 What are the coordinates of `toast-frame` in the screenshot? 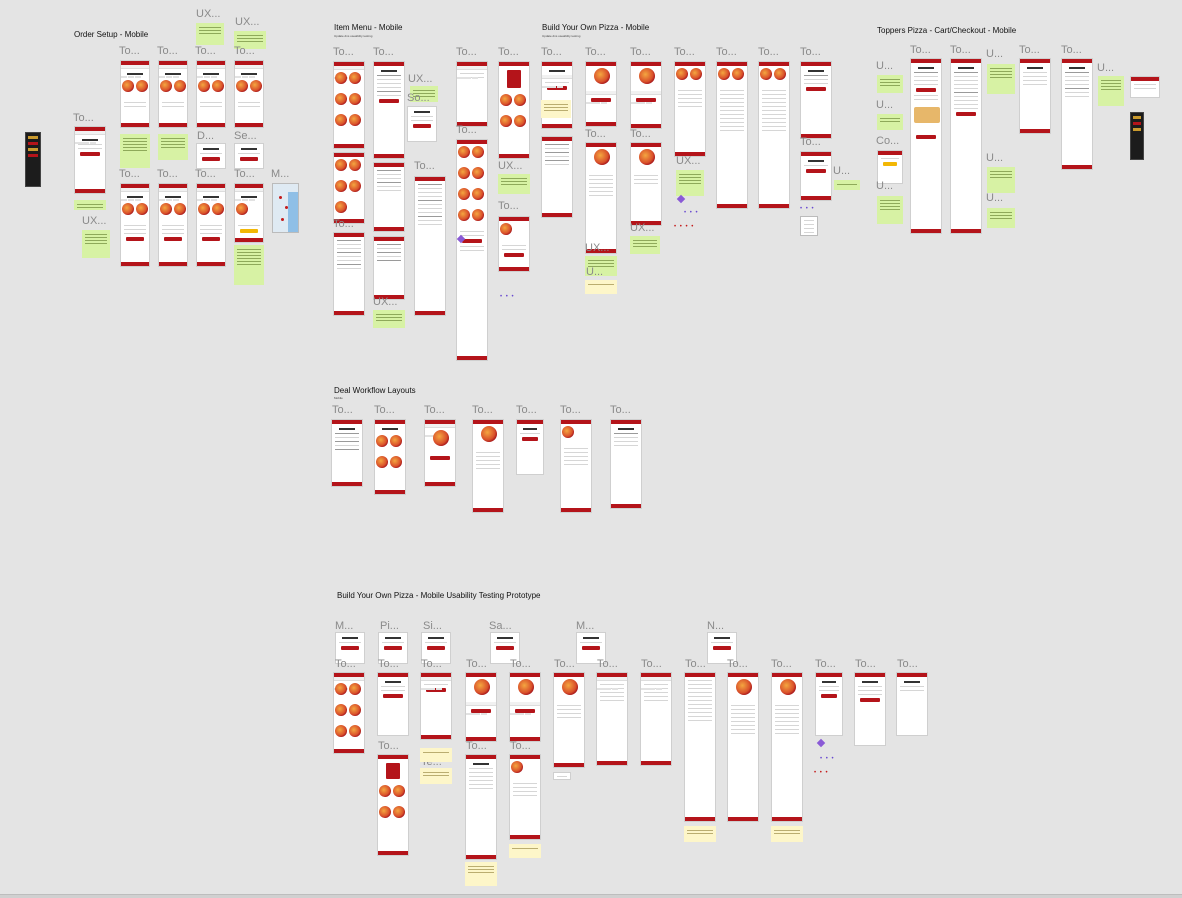 It's located at (562, 776).